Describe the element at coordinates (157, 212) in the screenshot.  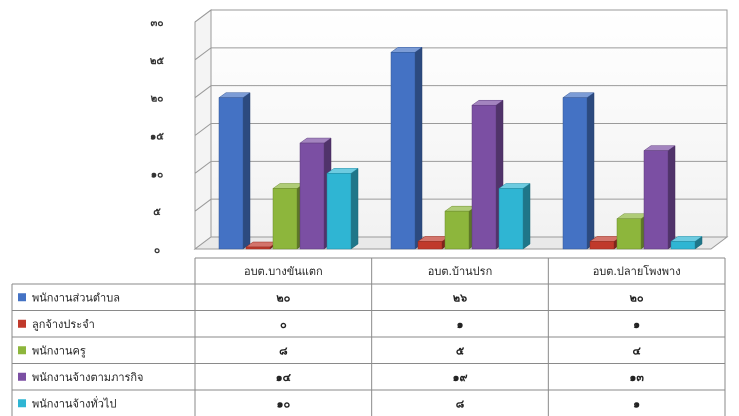
I see `y-tick-label: ๕` at that location.